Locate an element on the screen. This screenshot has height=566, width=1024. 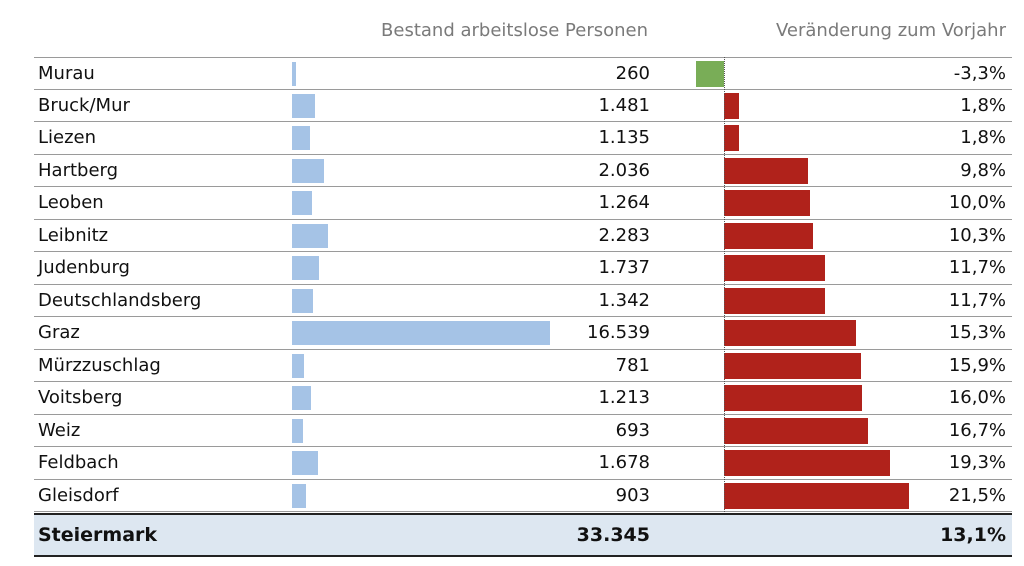
table-row: Bruck/Mur 1.481 1,8% is located at coordinates (523, 106).